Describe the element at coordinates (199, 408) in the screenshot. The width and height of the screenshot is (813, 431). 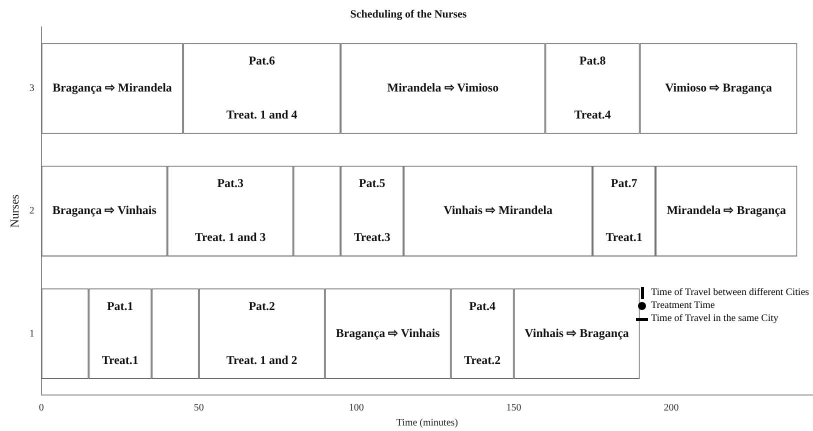
I see `x-tick-label: 50` at that location.